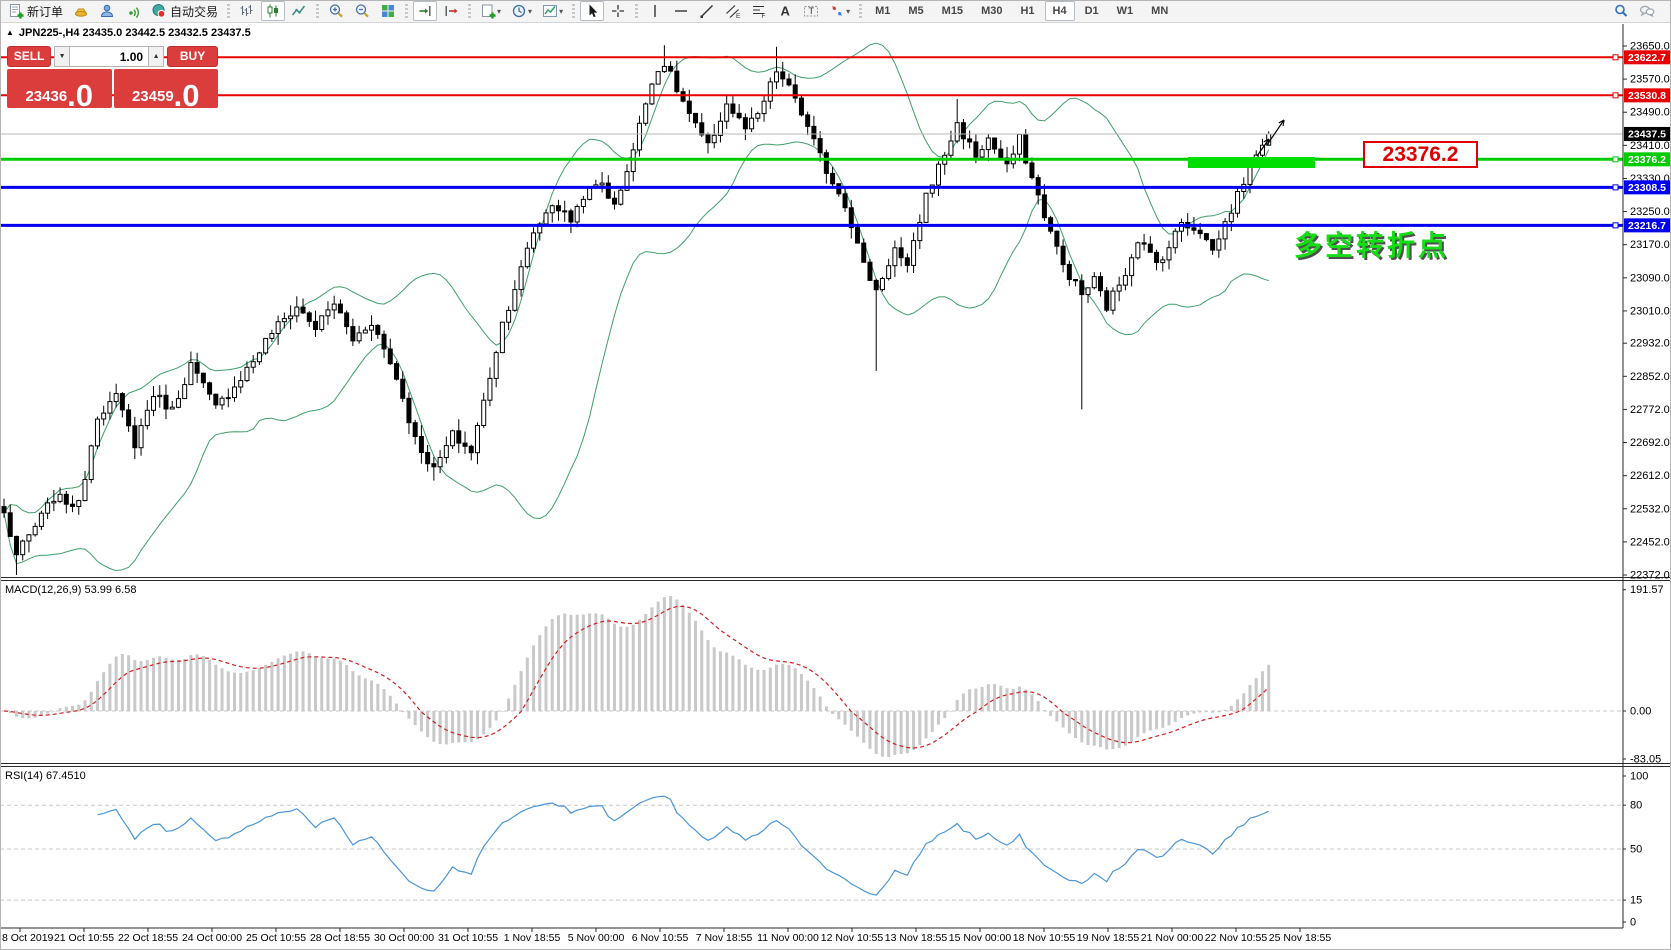 The height and width of the screenshot is (950, 1671). What do you see at coordinates (552, 11) in the screenshot?
I see `indicators-button: ▾` at bounding box center [552, 11].